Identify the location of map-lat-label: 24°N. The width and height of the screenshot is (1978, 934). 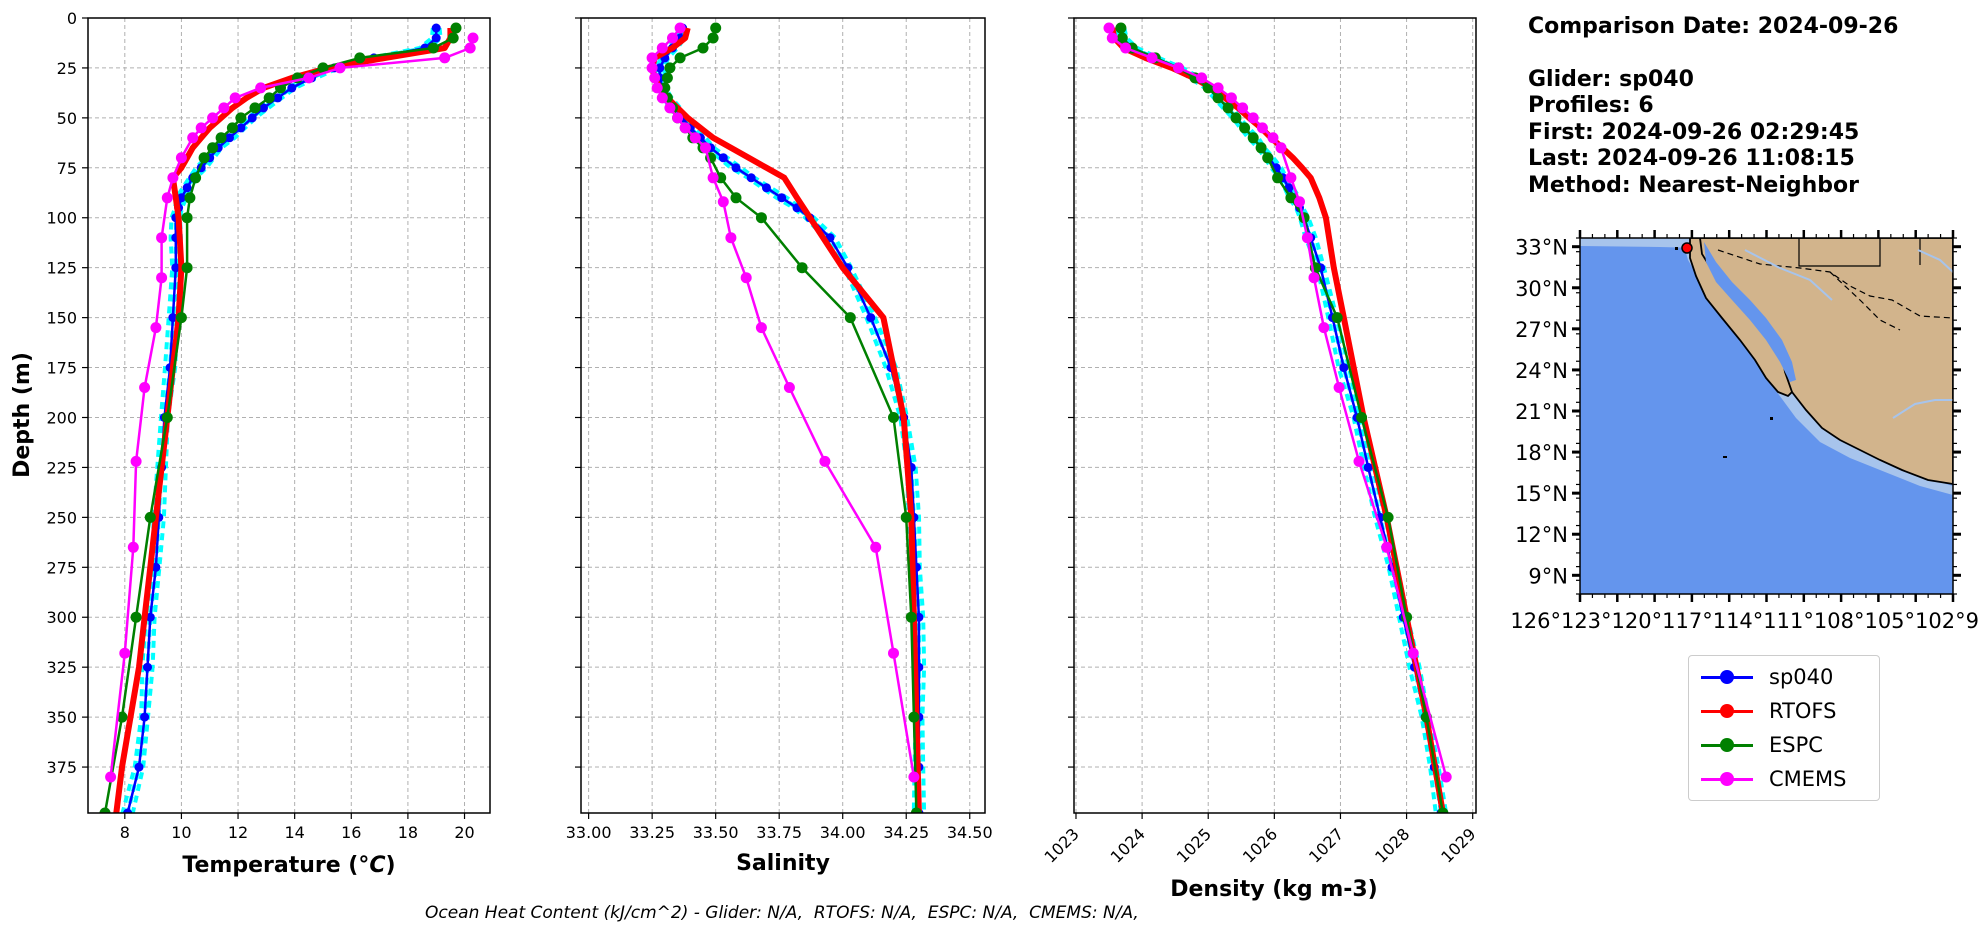
(1541, 371).